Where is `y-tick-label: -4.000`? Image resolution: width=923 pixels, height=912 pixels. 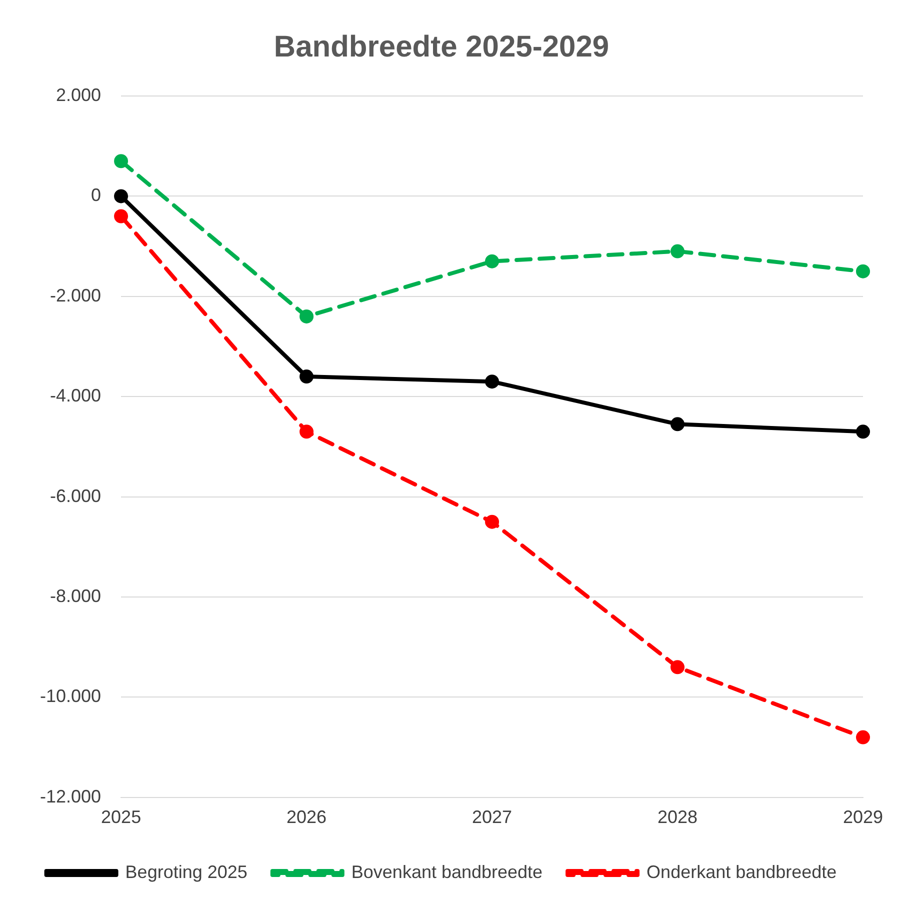
y-tick-label: -4.000 is located at coordinates (76, 396).